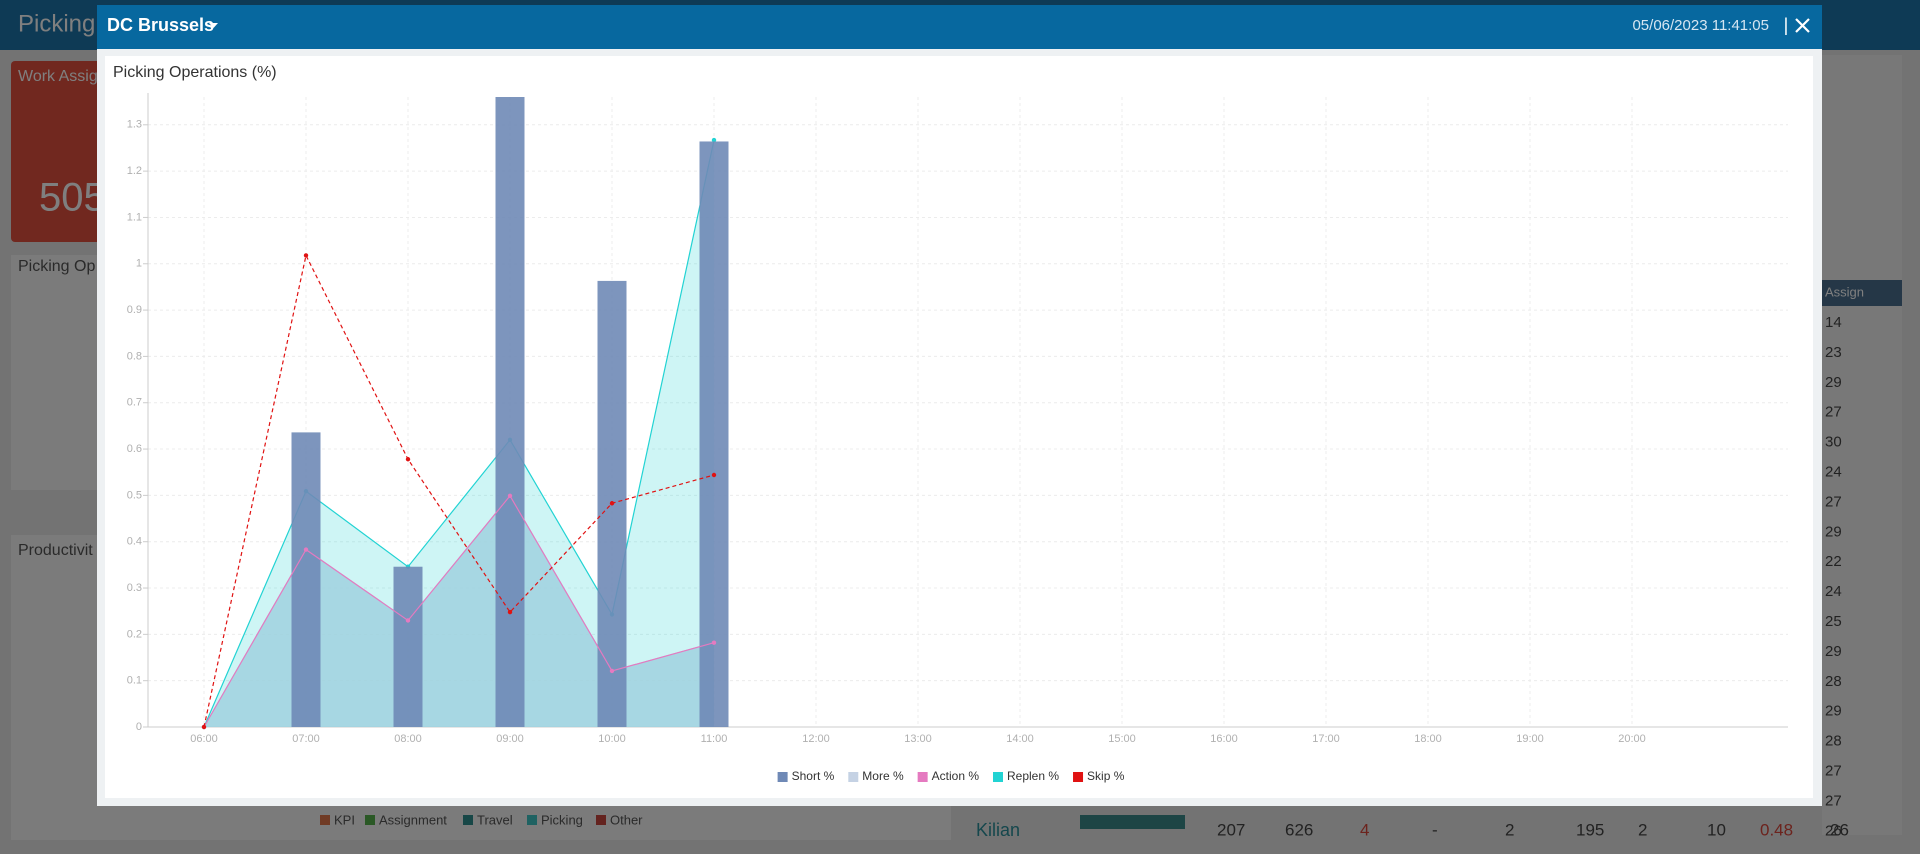  I want to click on y-tick-label: 0, so click(139, 727).